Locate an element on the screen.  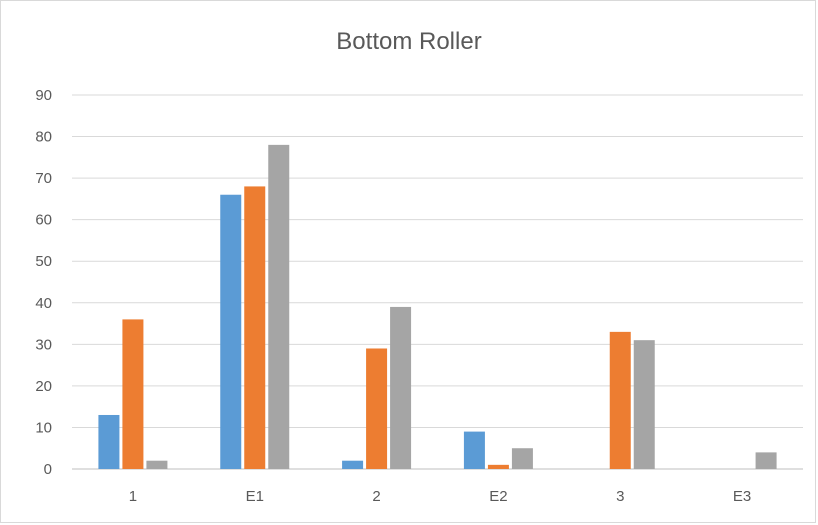
x-tick-label: E2 is located at coordinates (498, 496).